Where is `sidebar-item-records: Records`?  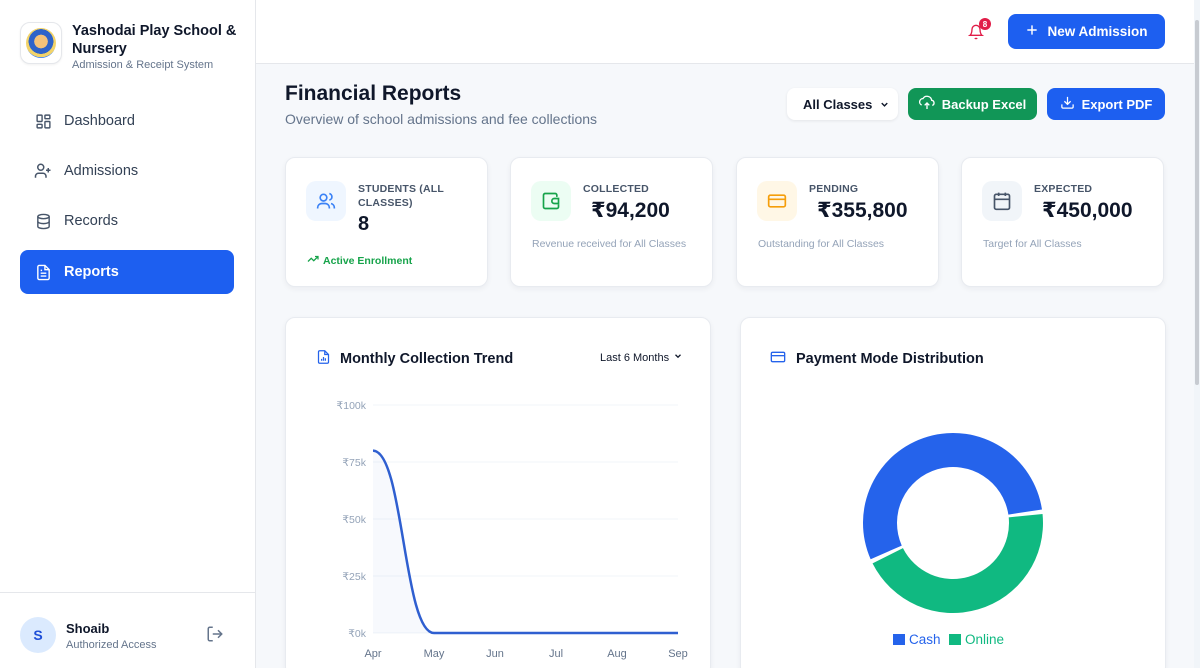
sidebar-item-records: Records is located at coordinates (127, 221).